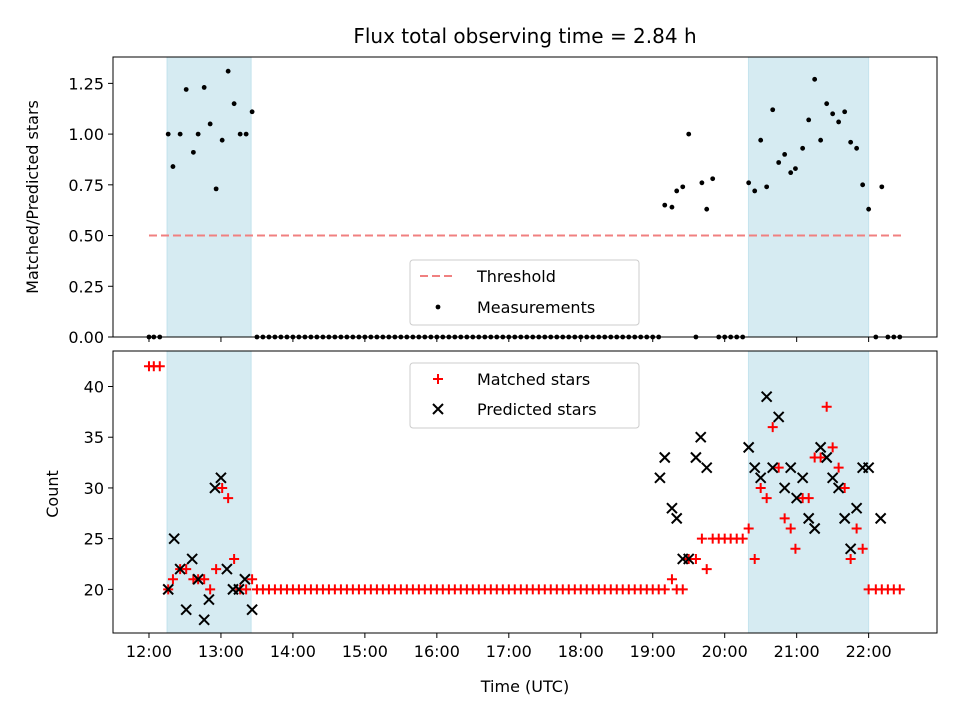  Describe the element at coordinates (537, 409) in the screenshot. I see `legend-predicted-label: Predicted stars` at that location.